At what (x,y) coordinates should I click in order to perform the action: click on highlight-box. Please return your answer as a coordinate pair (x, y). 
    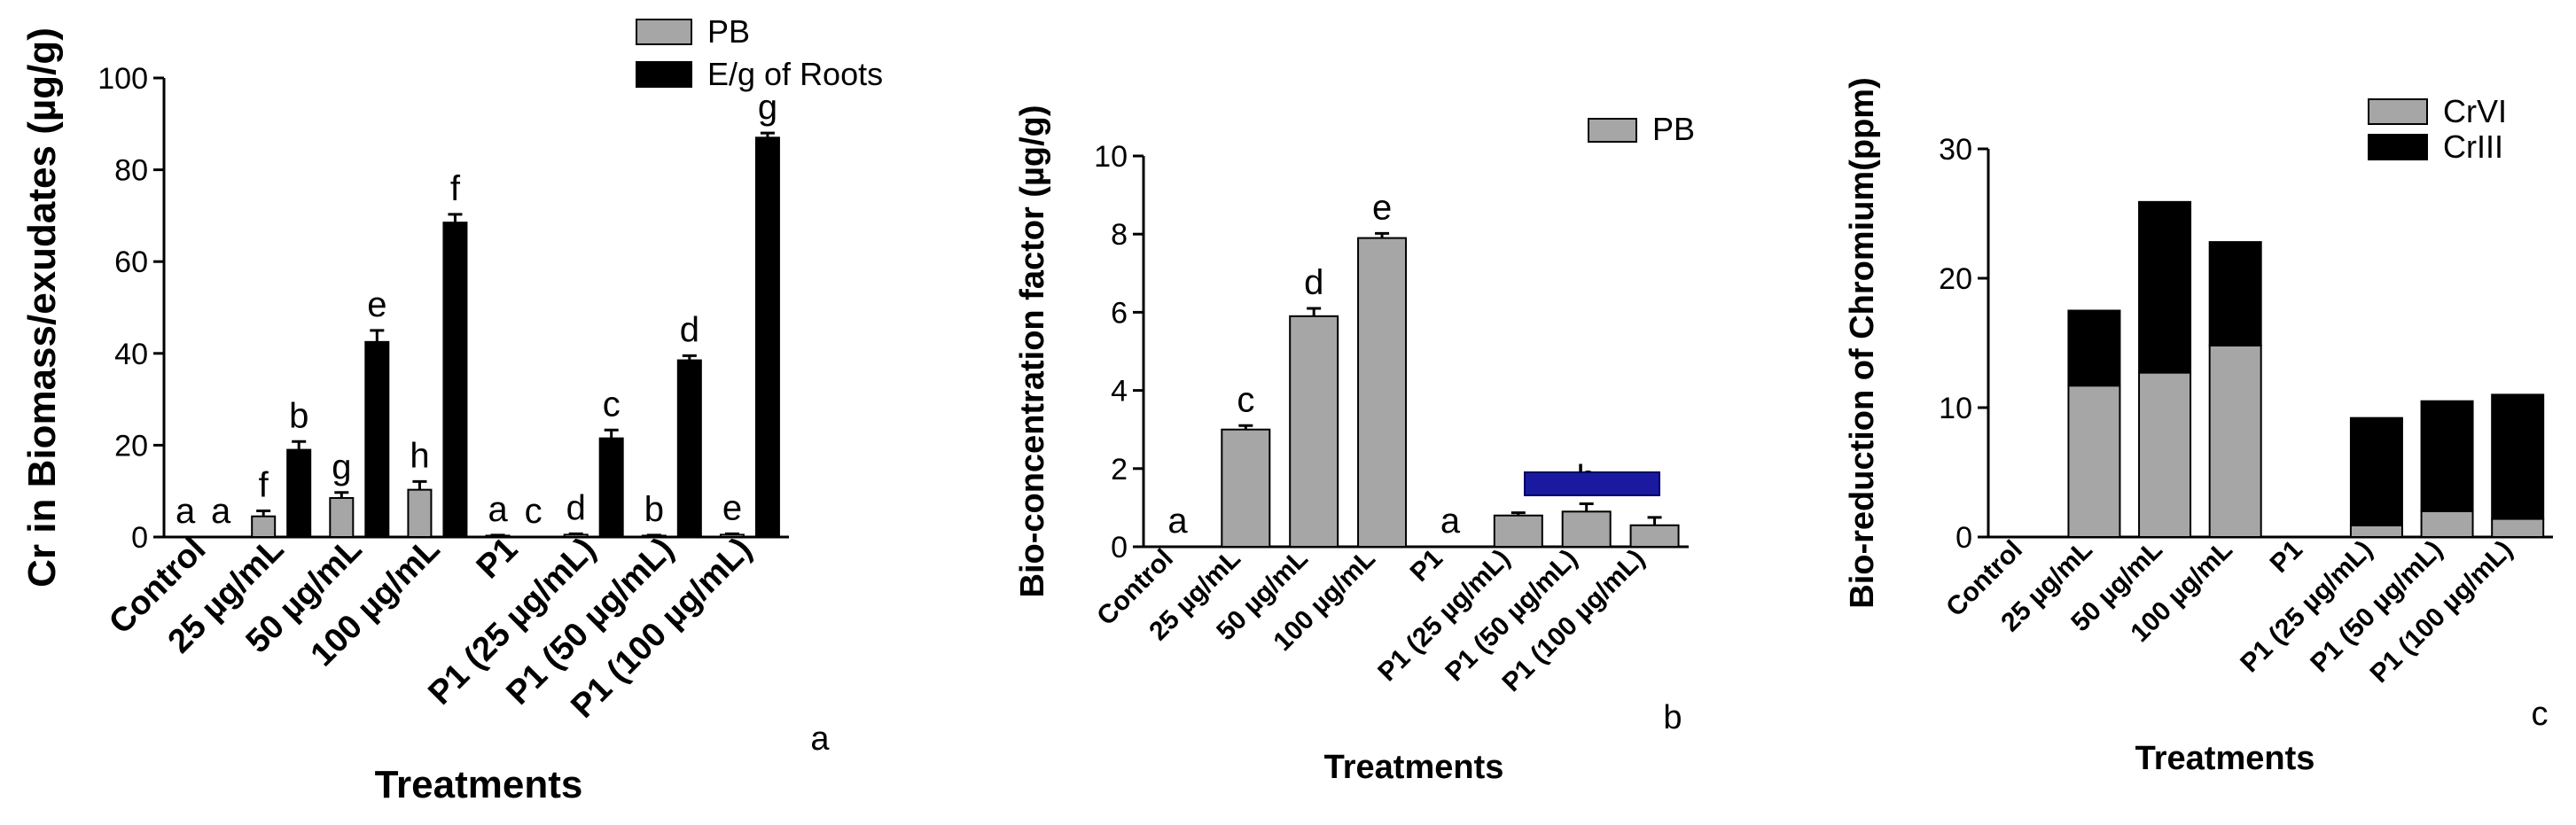
    Looking at the image, I should click on (1592, 483).